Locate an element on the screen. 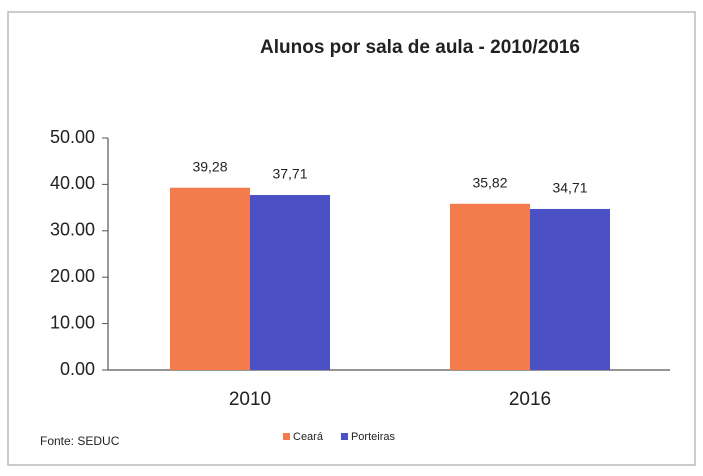 The width and height of the screenshot is (703, 476). data-label: 34,71 is located at coordinates (569, 188).